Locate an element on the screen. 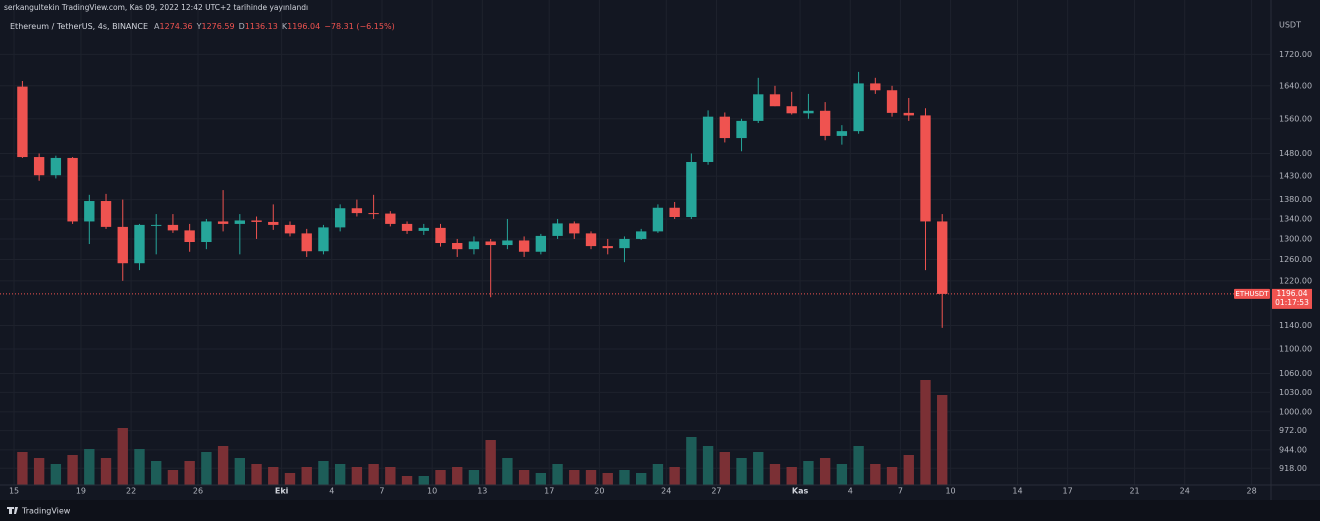 The width and height of the screenshot is (1320, 521). y-tick-label: 918.00 is located at coordinates (1293, 468).